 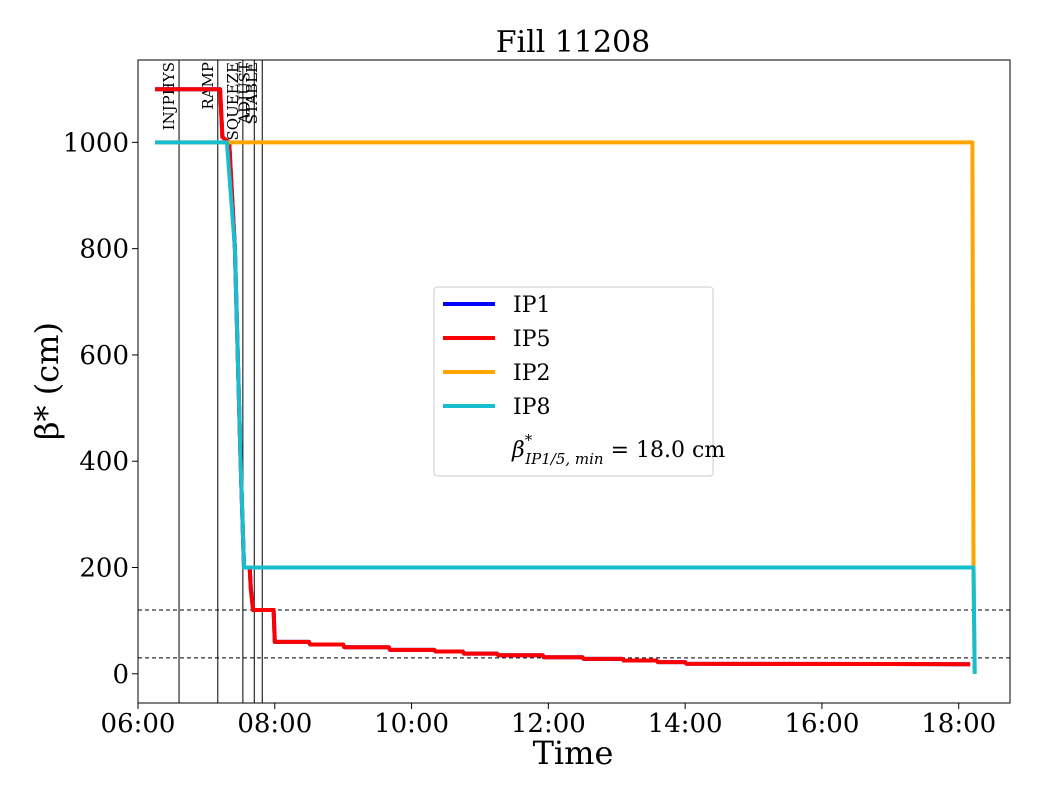 I want to click on legend-beta-min: β* IP1/5, min = 18.0 cm, so click(x=618, y=449).